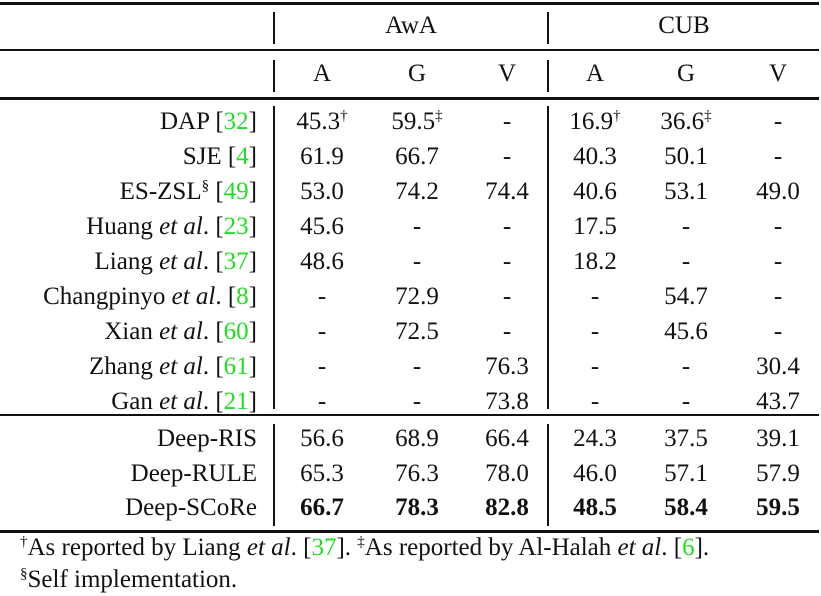 The image size is (821, 596). I want to click on value: 72.5, so click(417, 331).